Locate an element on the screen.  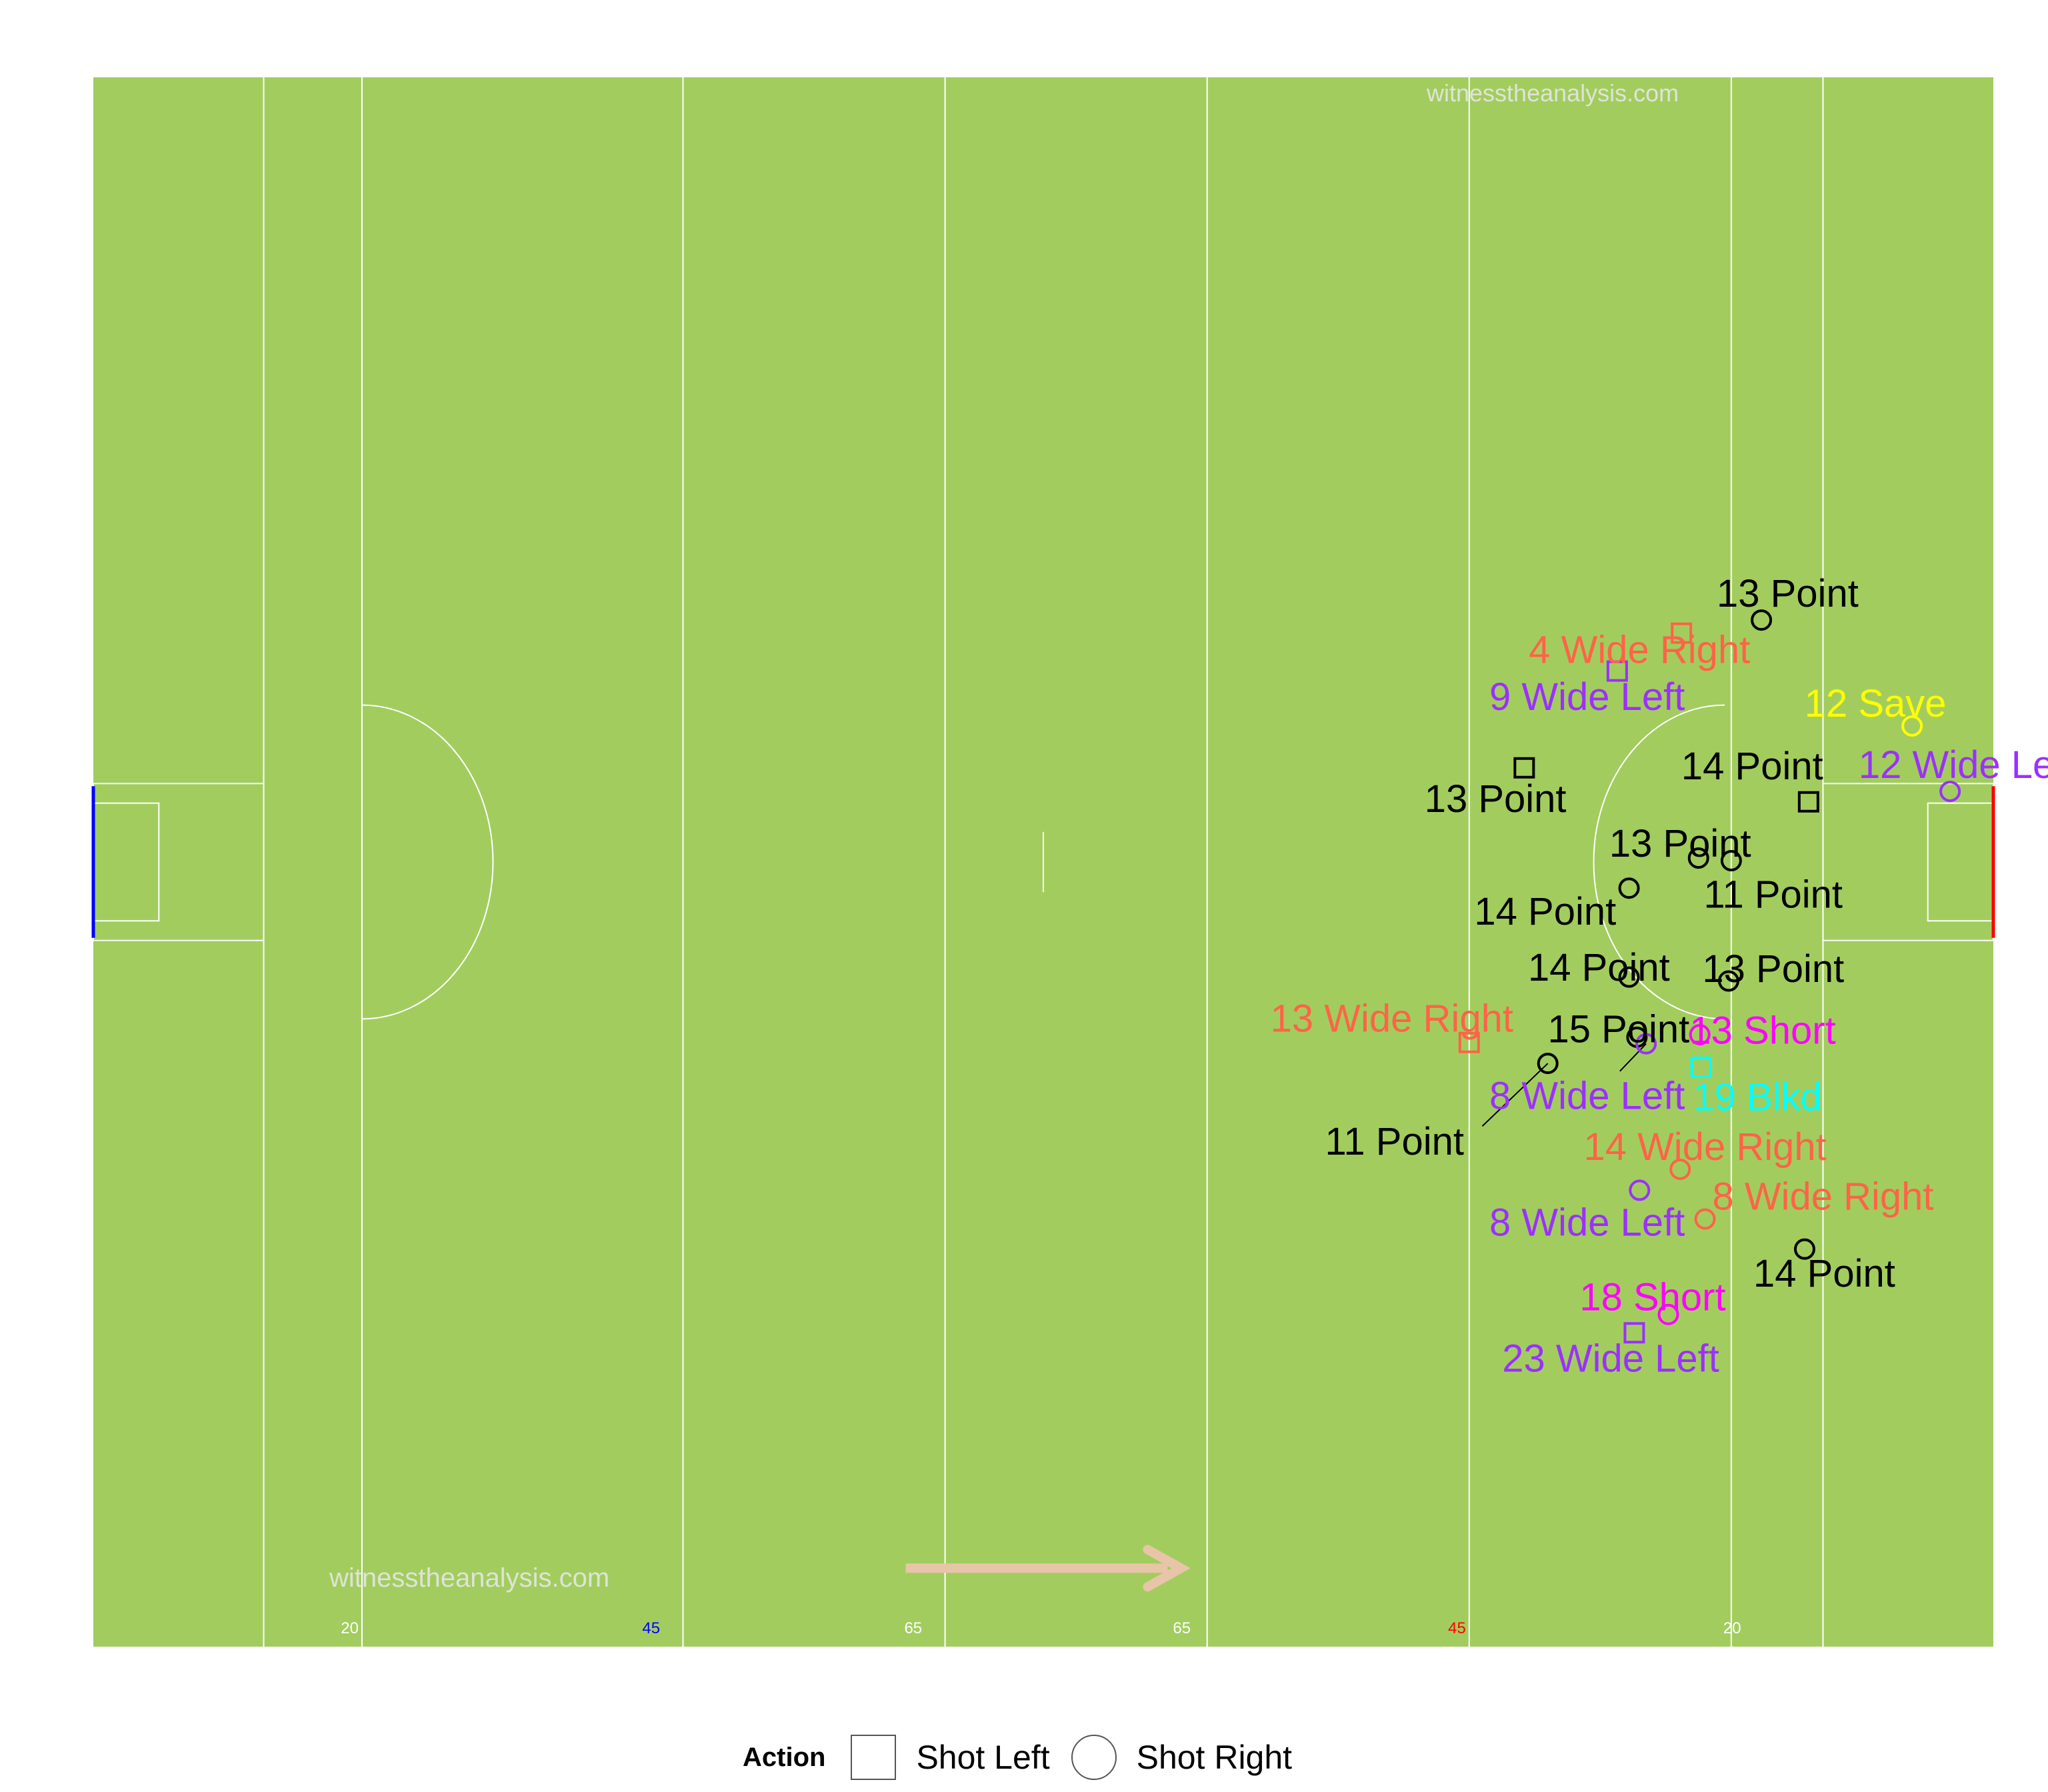
shot-label: 12 Save is located at coordinates (1876, 703).